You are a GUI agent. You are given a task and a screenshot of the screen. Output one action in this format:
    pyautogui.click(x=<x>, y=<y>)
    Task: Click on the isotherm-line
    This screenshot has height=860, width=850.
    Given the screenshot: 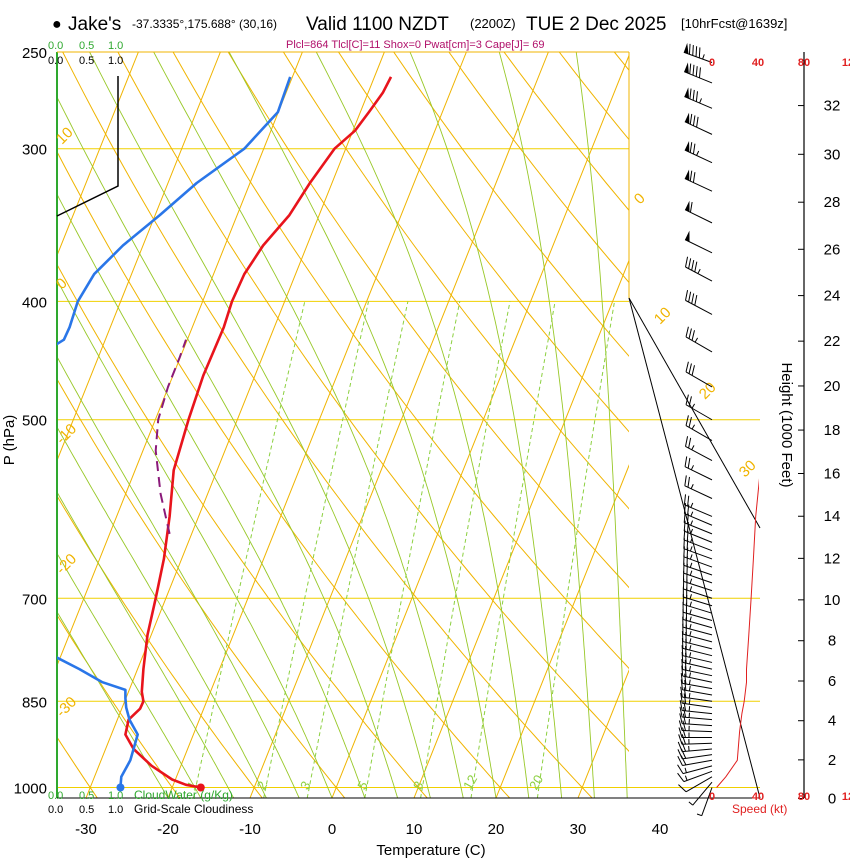 What is the action you would take?
    pyautogui.click(x=562, y=631)
    